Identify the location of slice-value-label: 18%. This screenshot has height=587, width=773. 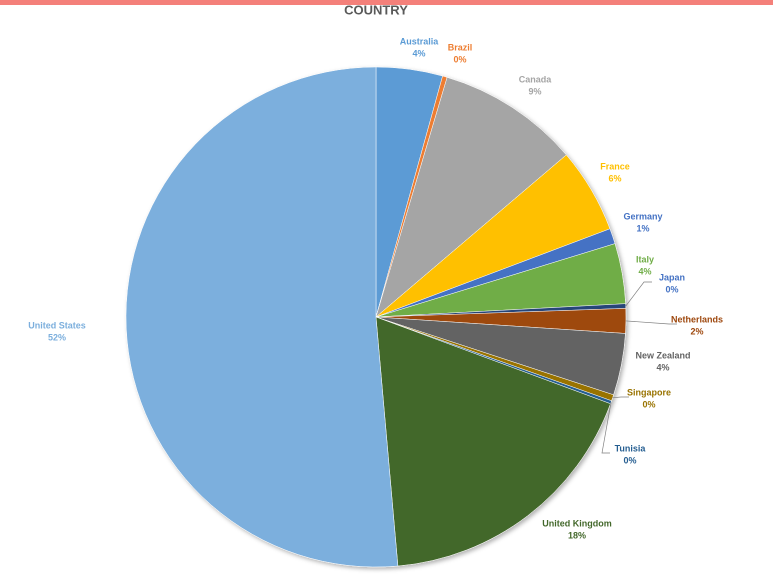
(577, 535).